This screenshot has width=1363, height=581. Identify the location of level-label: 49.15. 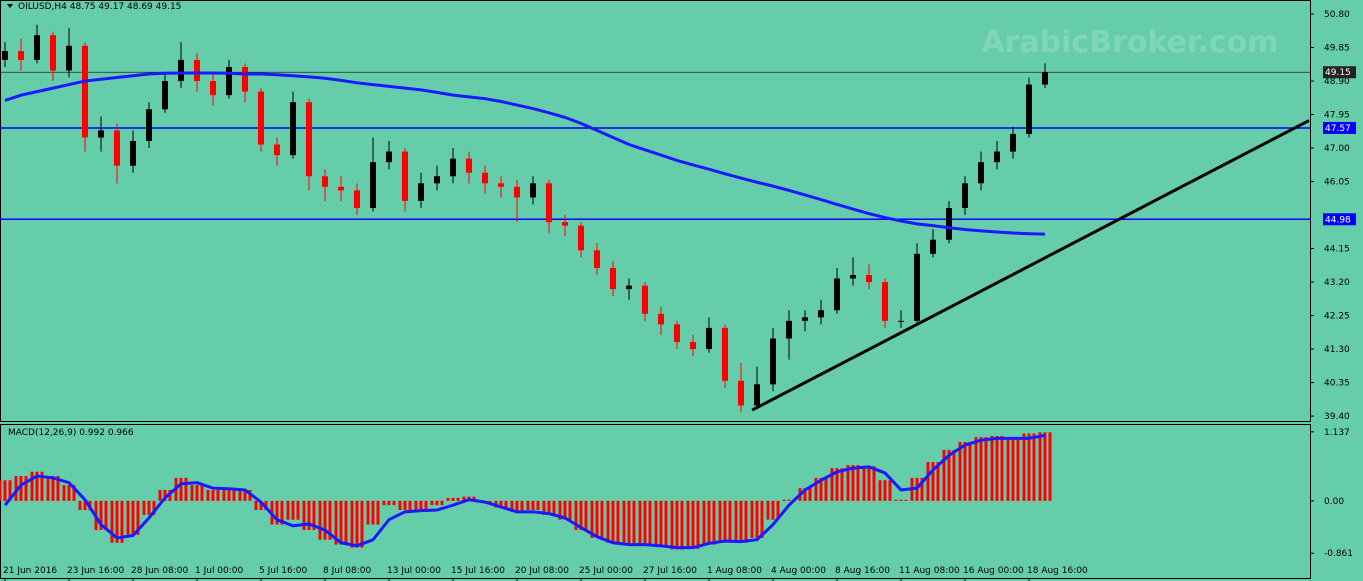
(1338, 73).